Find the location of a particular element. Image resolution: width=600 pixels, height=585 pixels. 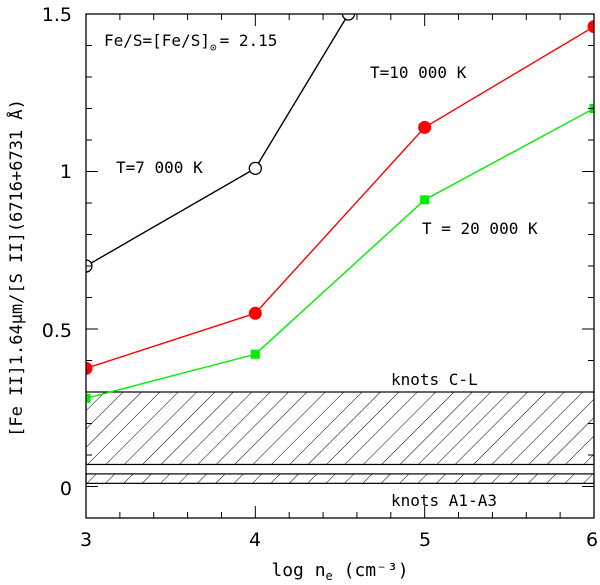

x-tick-label-4: 4 is located at coordinates (255, 540).